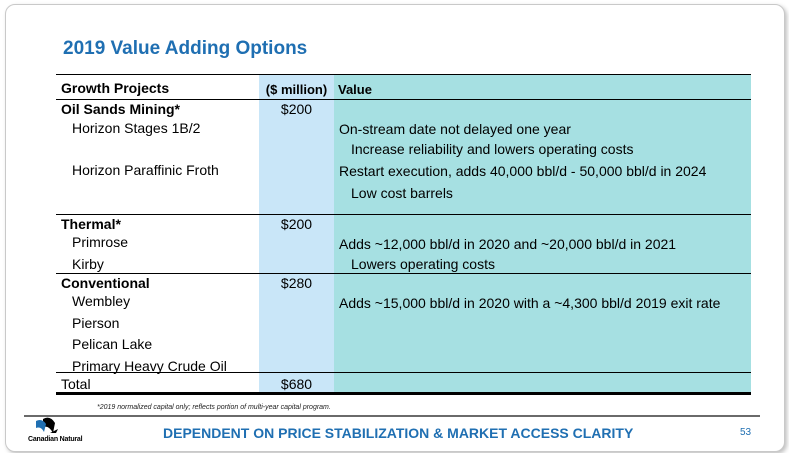 The height and width of the screenshot is (453, 789). I want to click on page-number: 53, so click(746, 432).